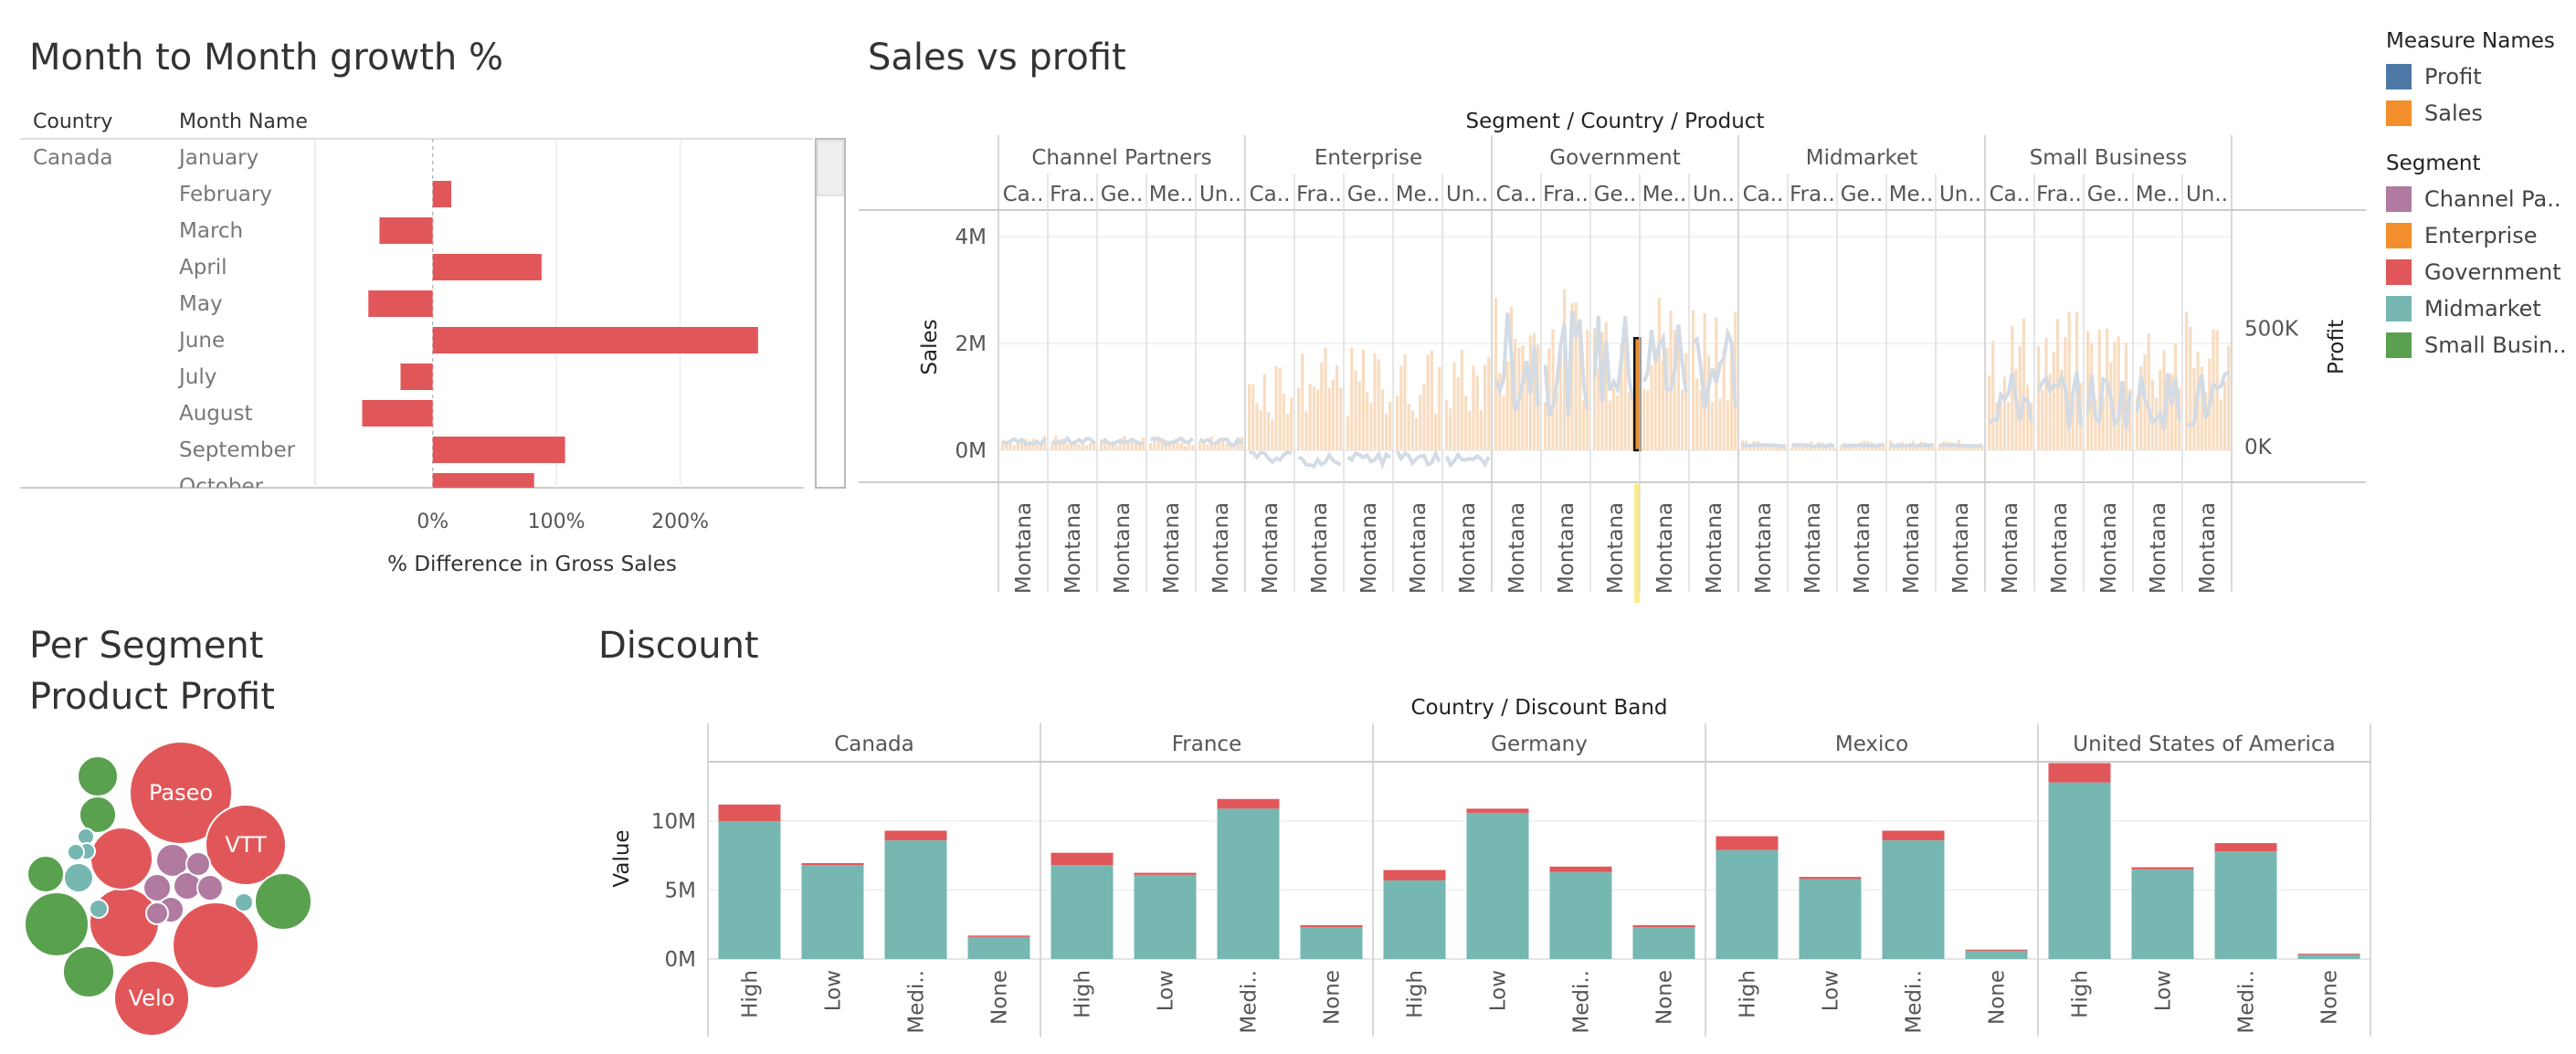  What do you see at coordinates (830, 313) in the screenshot?
I see `scrollbar-track` at bounding box center [830, 313].